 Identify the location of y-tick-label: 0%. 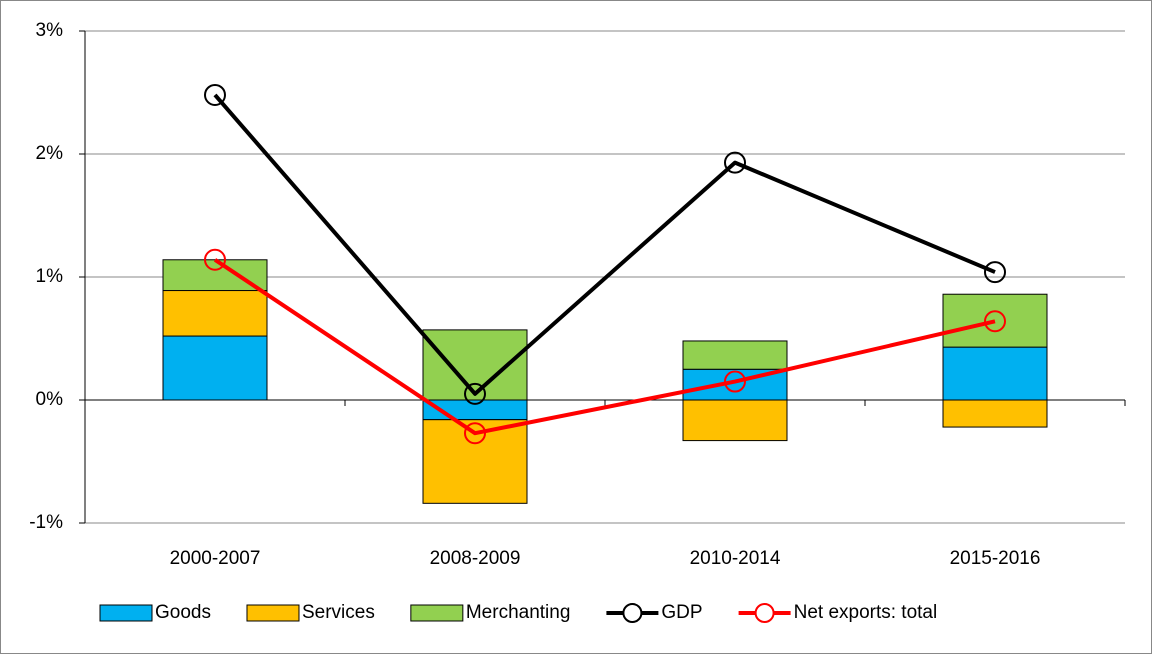
(50, 399).